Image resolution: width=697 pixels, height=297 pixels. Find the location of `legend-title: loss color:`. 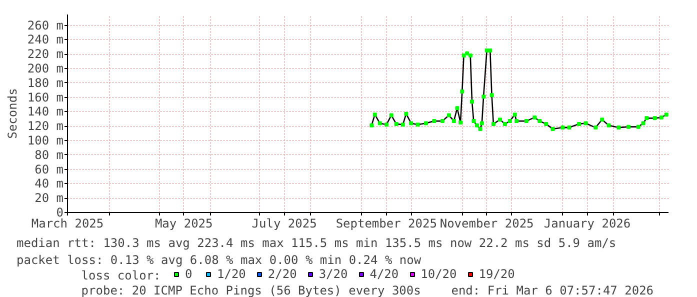

legend-title: loss color: is located at coordinates (121, 275).